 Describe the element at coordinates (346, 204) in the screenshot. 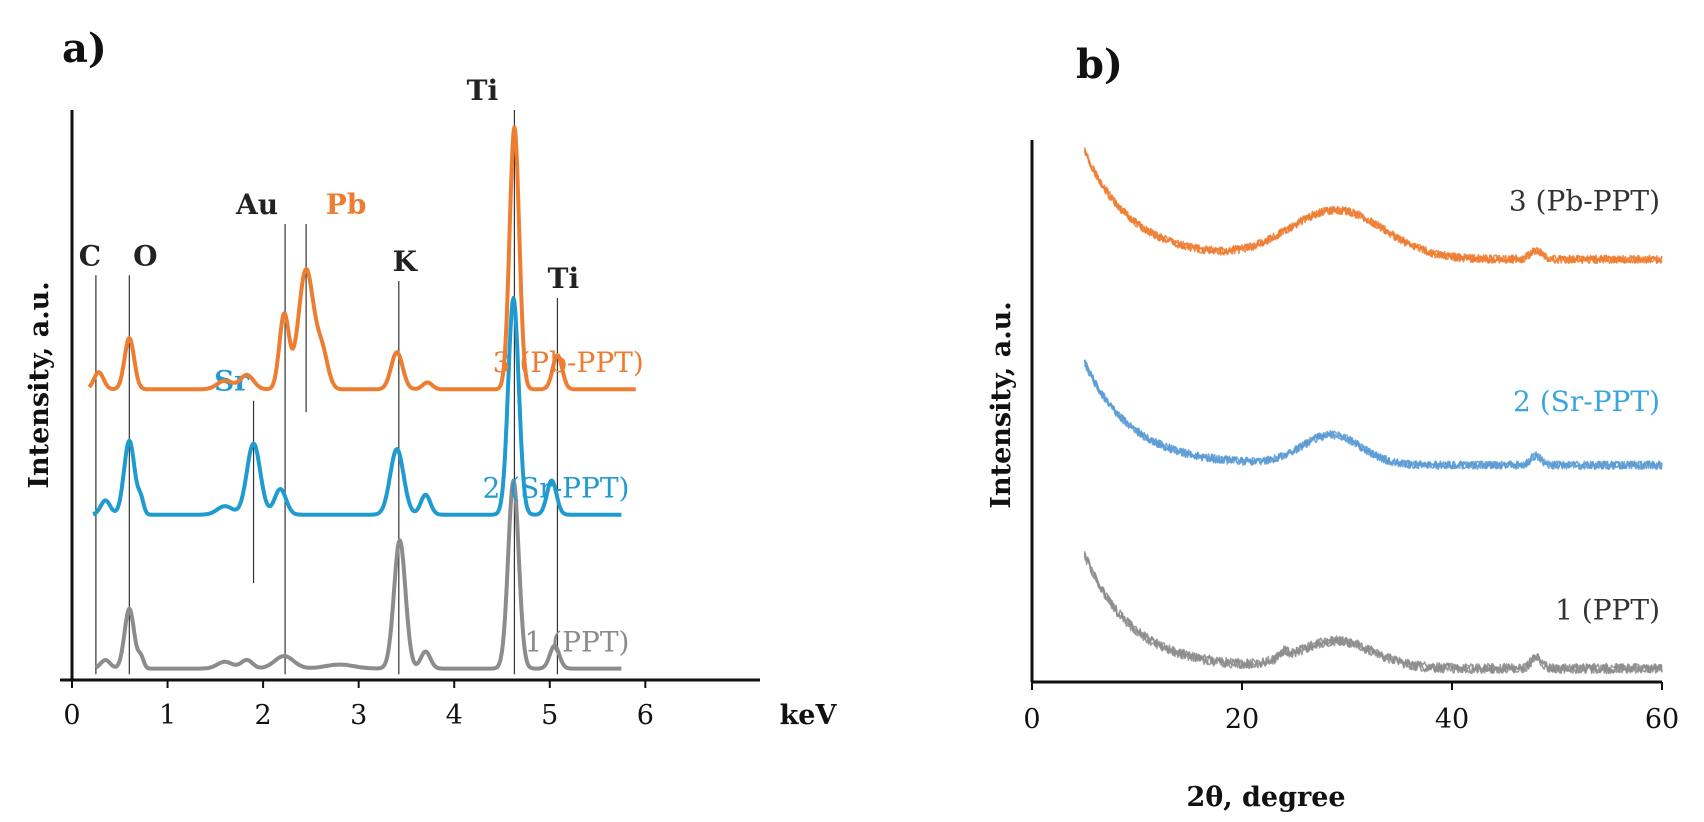

I see `marker-label-pb: Pb` at that location.